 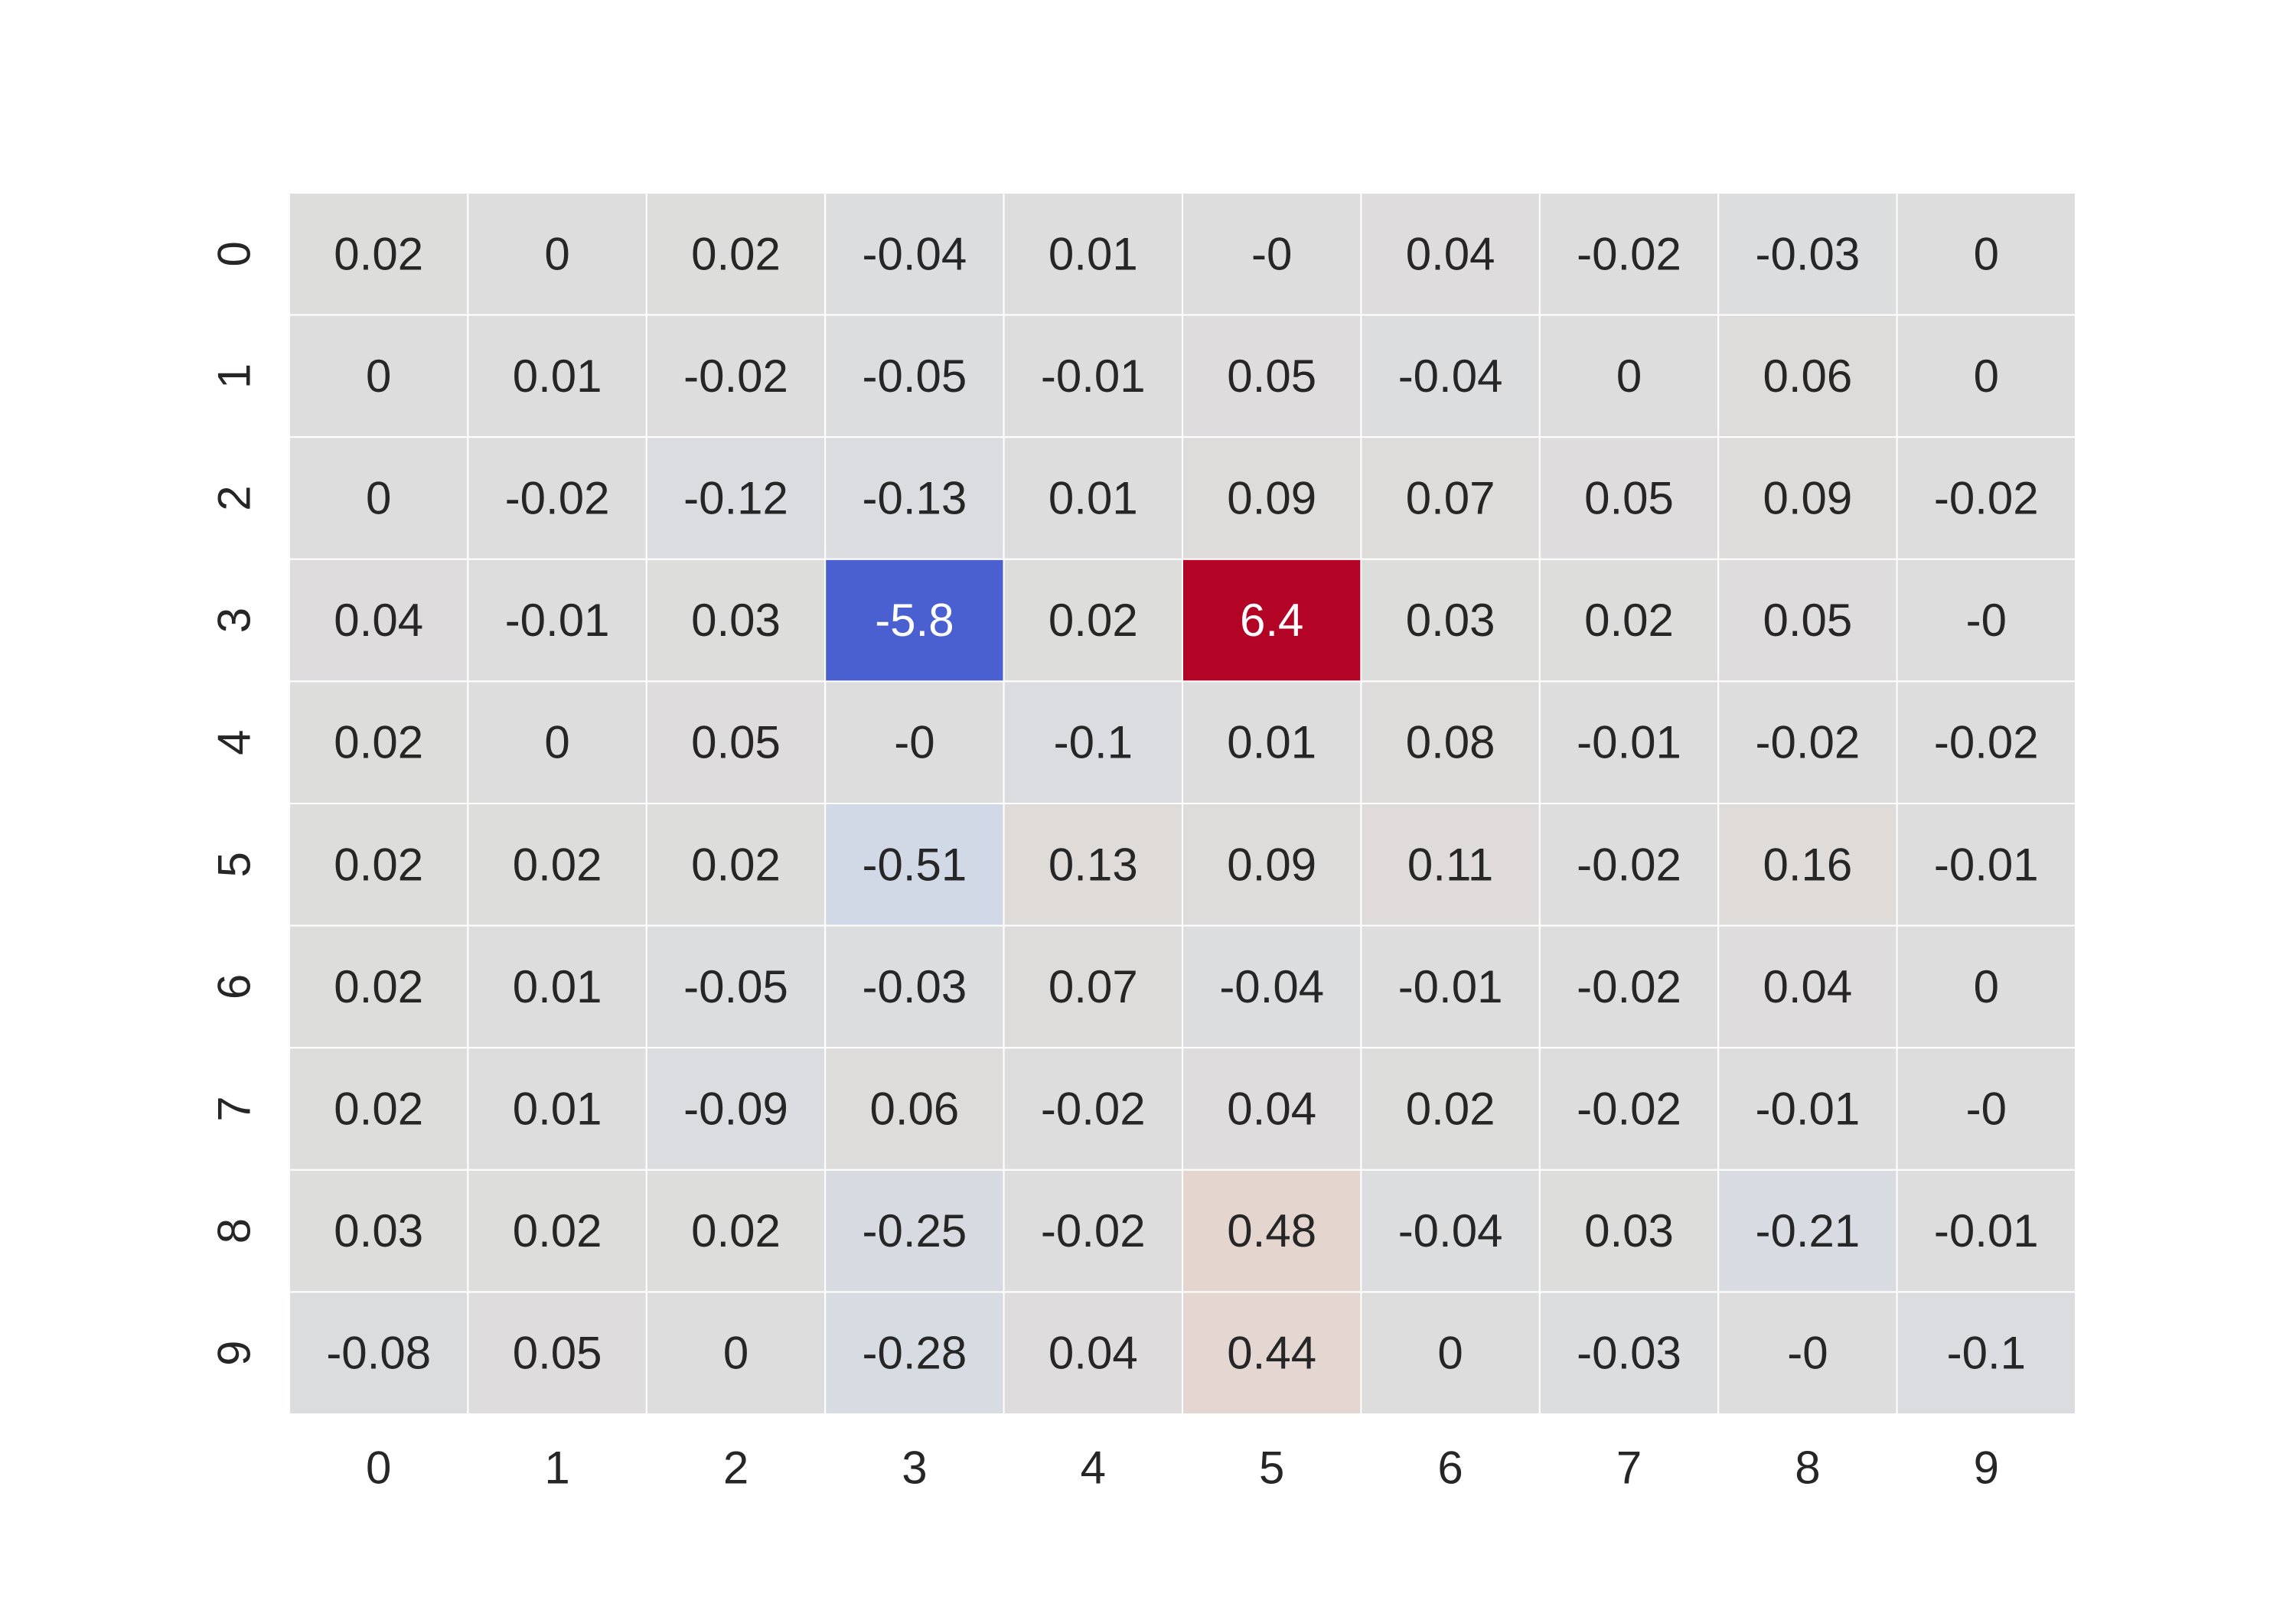 I want to click on heatmap-cell-r9-c6, so click(x=1450, y=1353).